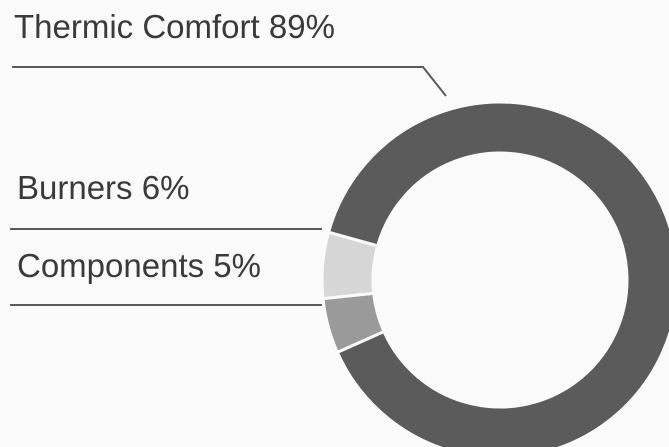 This screenshot has height=447, width=669. Describe the element at coordinates (174, 26) in the screenshot. I see `slice-label-thermic-comfort: Thermic Comfort 89%` at that location.